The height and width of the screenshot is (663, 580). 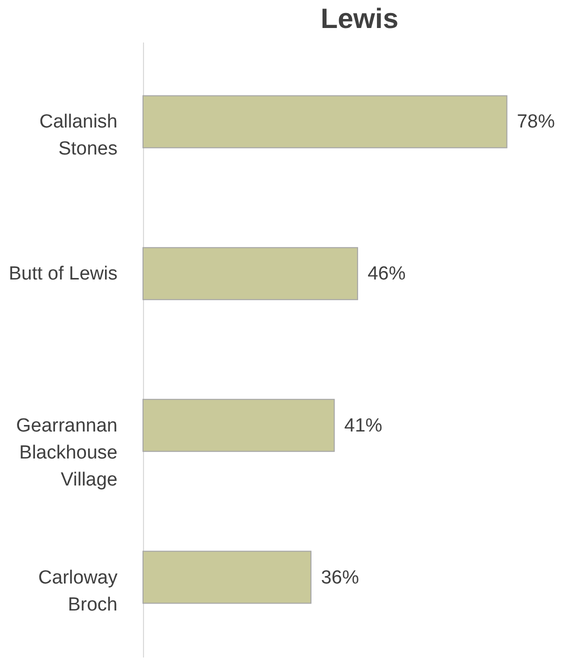 I want to click on data-label: 46%, so click(x=387, y=274).